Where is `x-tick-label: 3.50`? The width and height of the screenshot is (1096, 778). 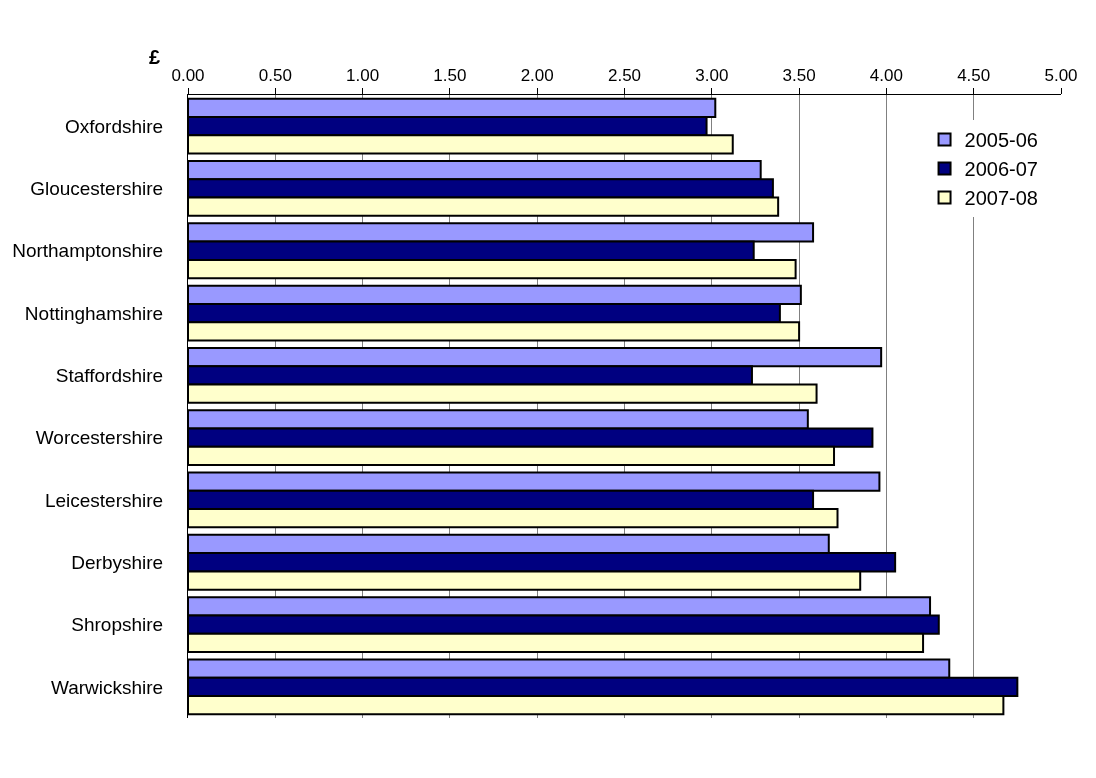 x-tick-label: 3.50 is located at coordinates (799, 76).